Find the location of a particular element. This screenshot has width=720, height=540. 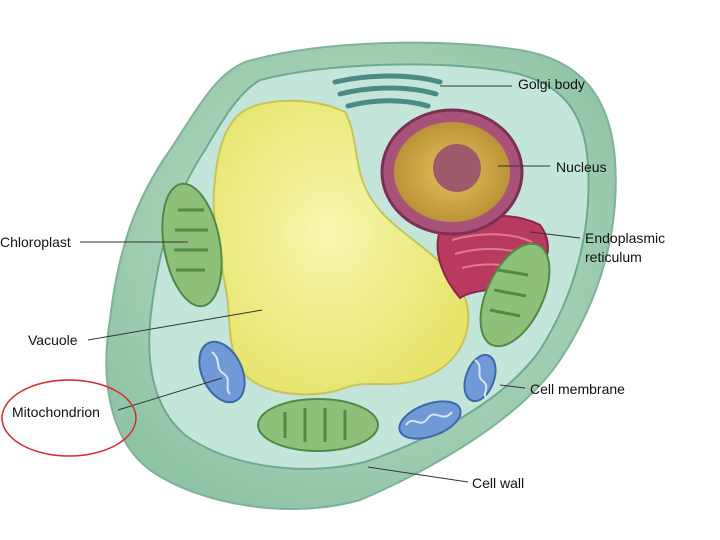

mitochondrion-left is located at coordinates (222, 372).